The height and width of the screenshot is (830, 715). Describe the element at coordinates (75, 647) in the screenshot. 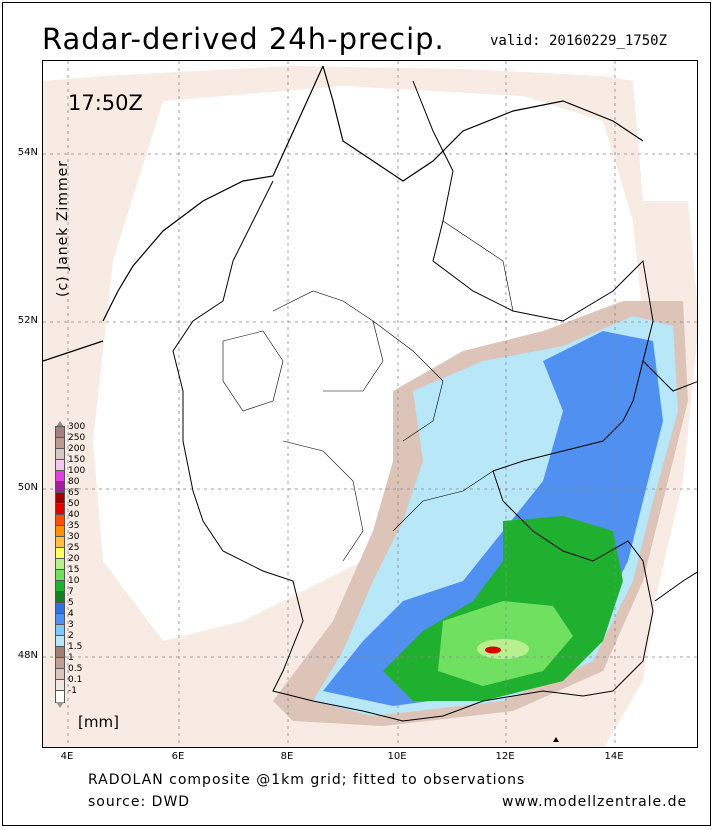

I see `legend-label: 1.5` at that location.